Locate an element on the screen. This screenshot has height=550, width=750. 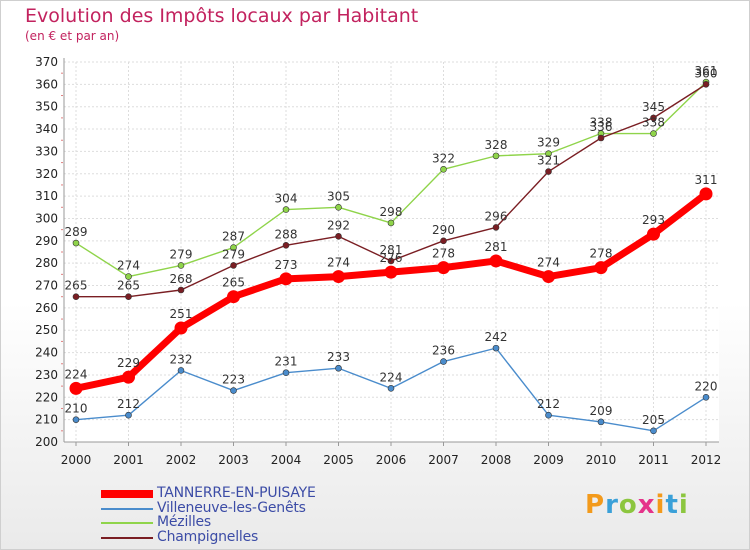
data-label: 293 is located at coordinates (653, 220).